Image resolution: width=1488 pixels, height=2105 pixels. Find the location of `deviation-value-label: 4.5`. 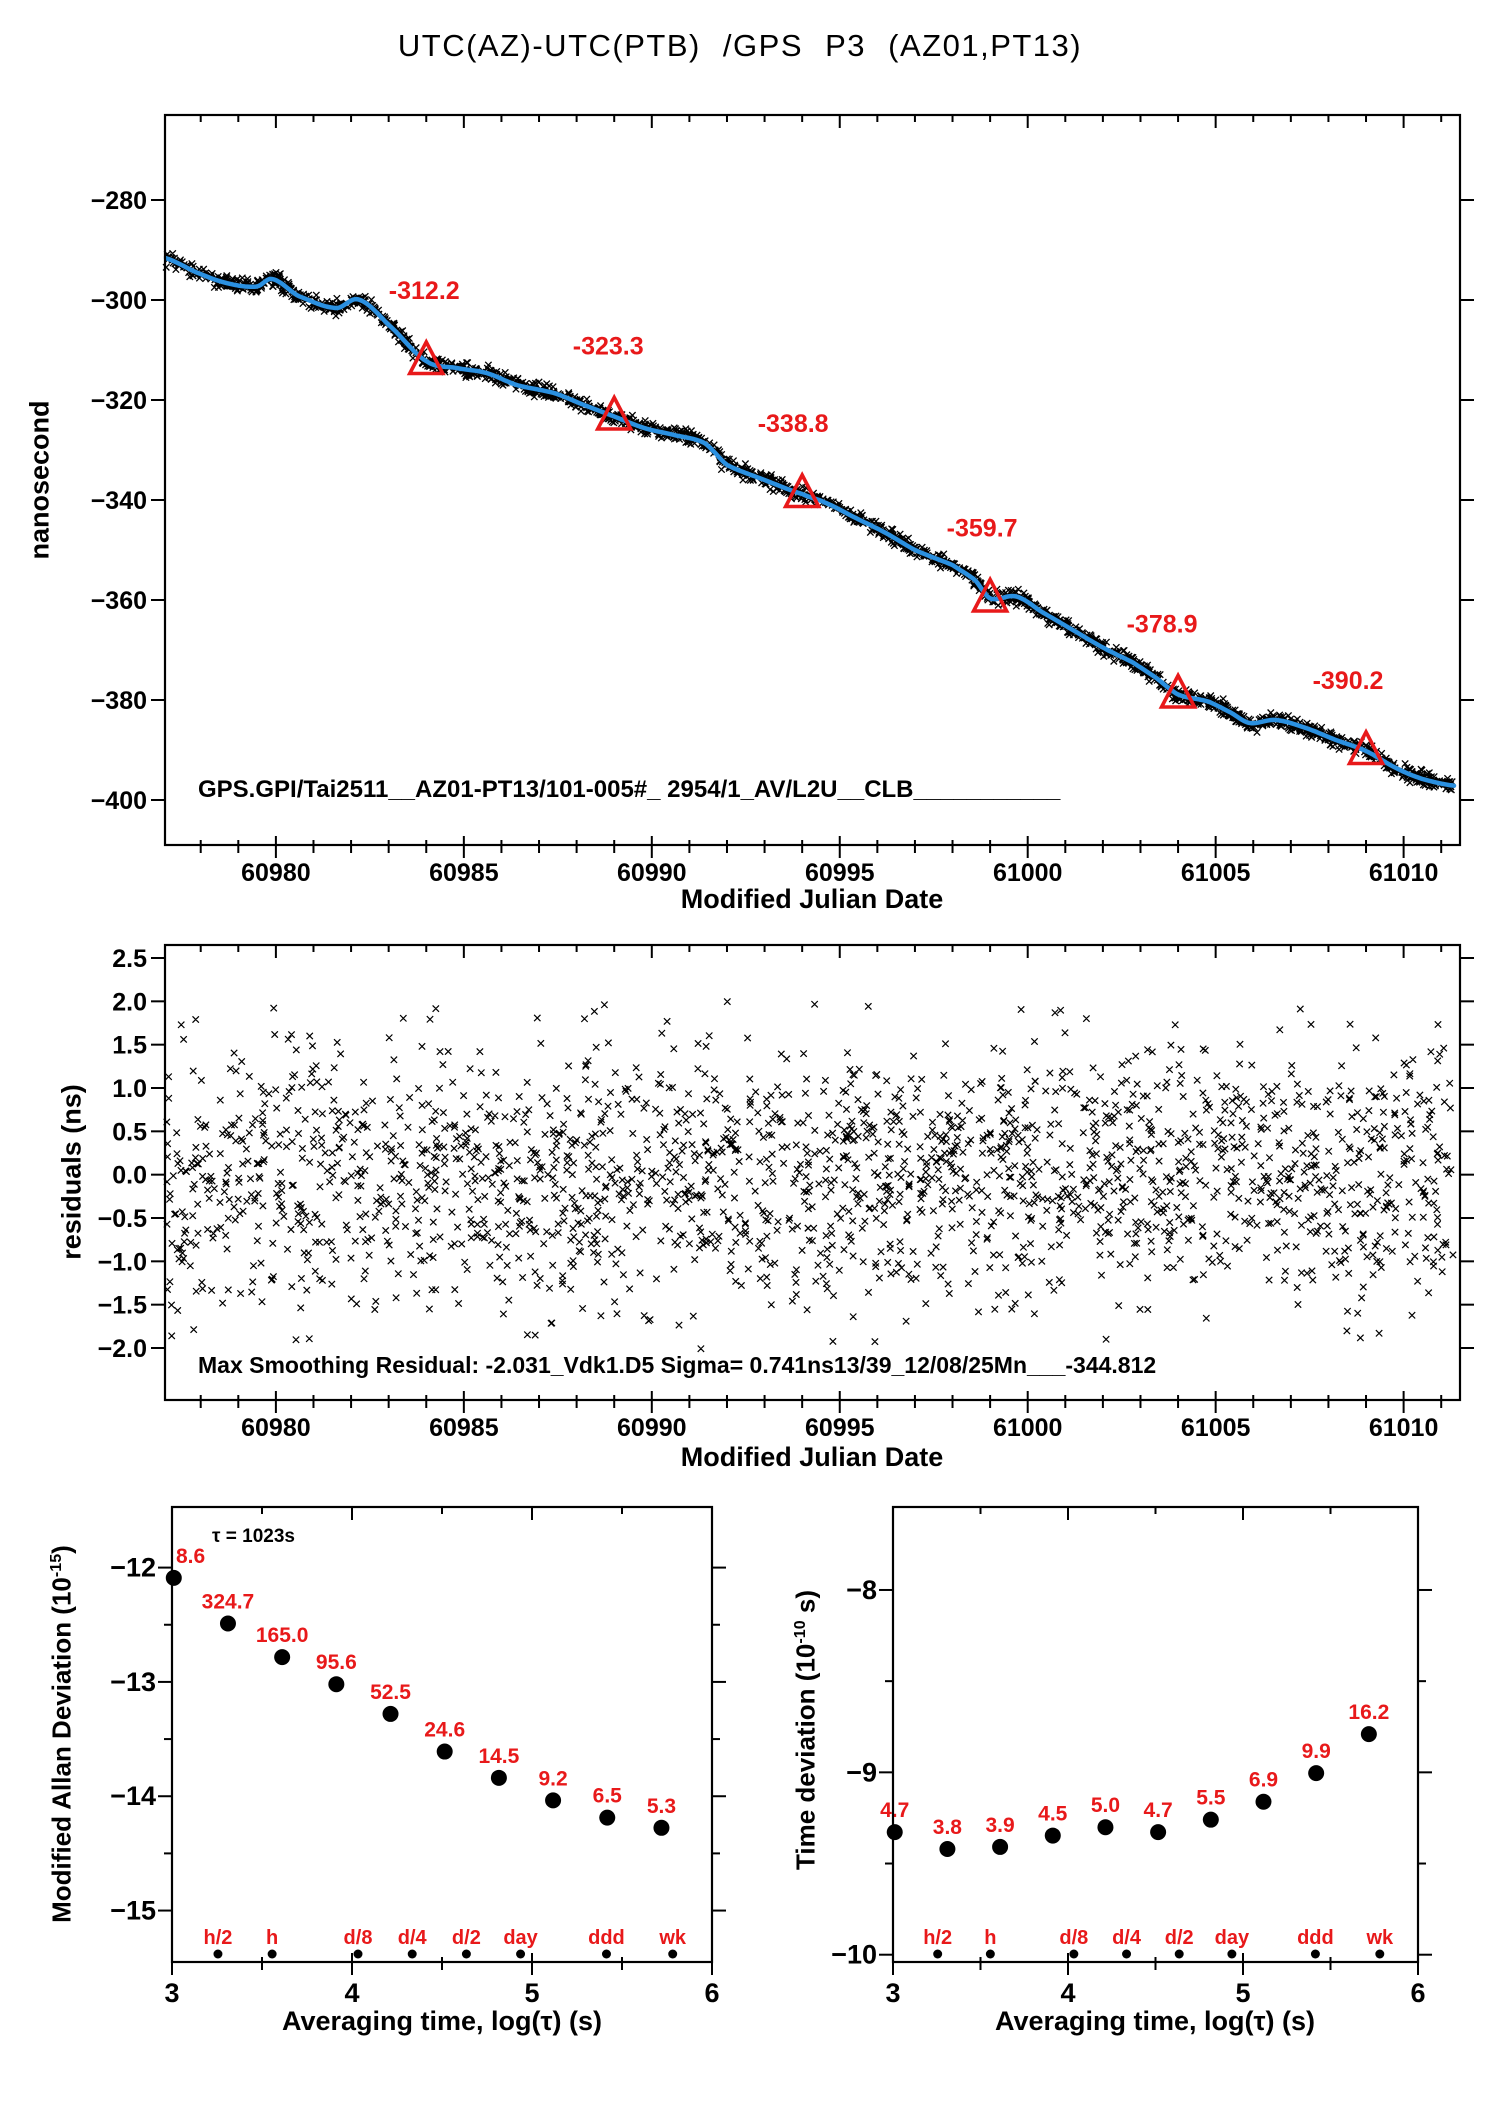

deviation-value-label: 4.5 is located at coordinates (1053, 1814).